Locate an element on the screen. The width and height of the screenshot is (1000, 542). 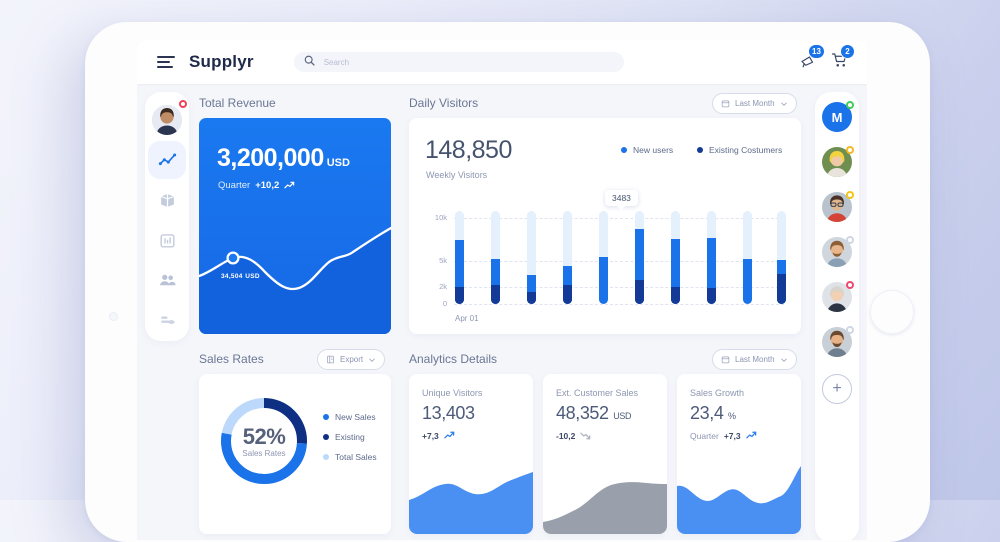
search-input is located at coordinates (443, 62).